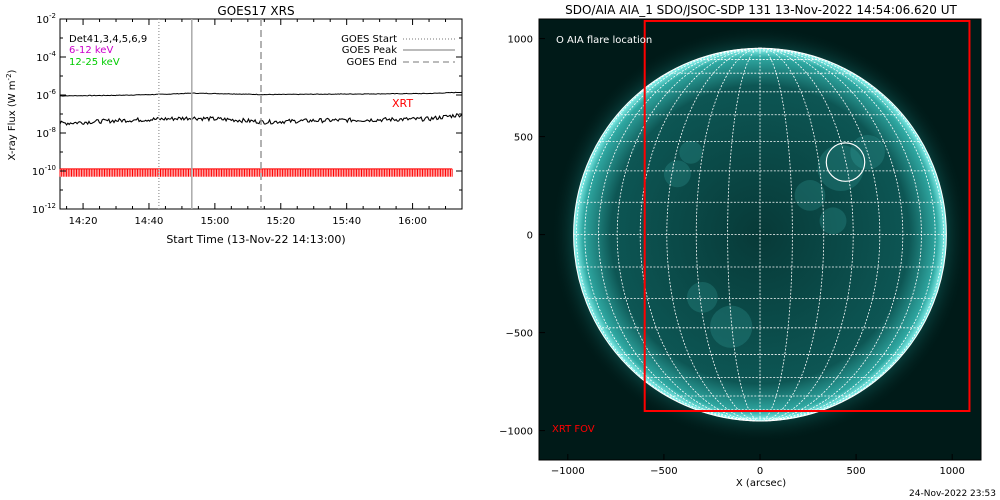  Describe the element at coordinates (46, 57) in the screenshot. I see `goes-y-tick-label: 10⁻⁴` at that location.